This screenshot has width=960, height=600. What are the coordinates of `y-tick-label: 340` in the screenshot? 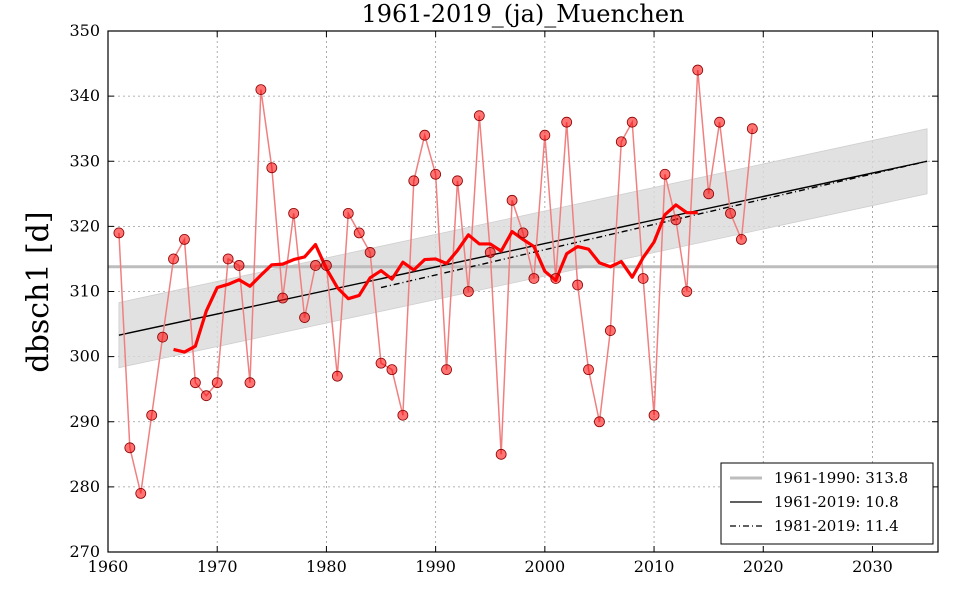 It's located at (84, 95).